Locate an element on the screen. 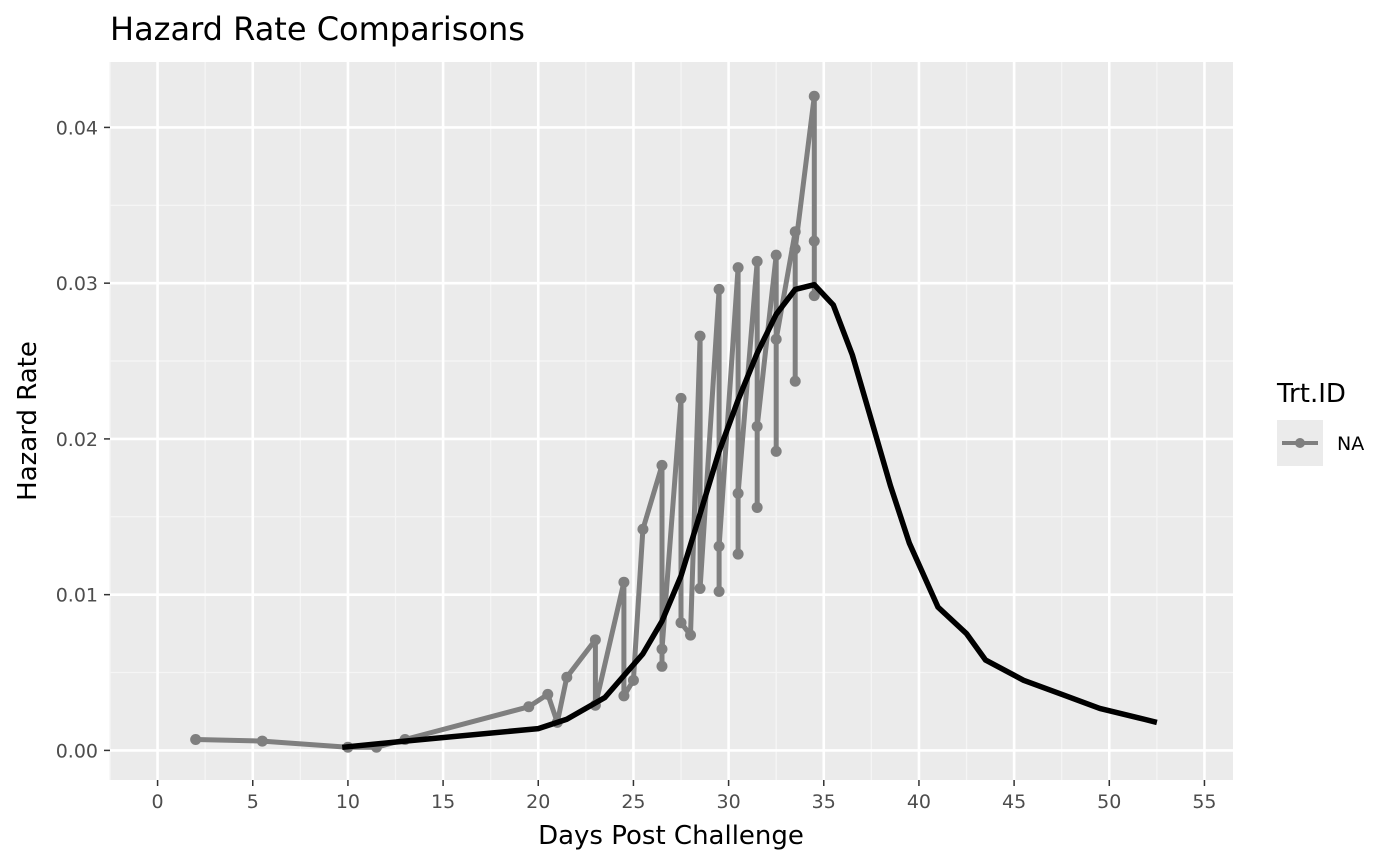 This screenshot has height=866, width=1400. x-tick-label: 25 is located at coordinates (633, 802).